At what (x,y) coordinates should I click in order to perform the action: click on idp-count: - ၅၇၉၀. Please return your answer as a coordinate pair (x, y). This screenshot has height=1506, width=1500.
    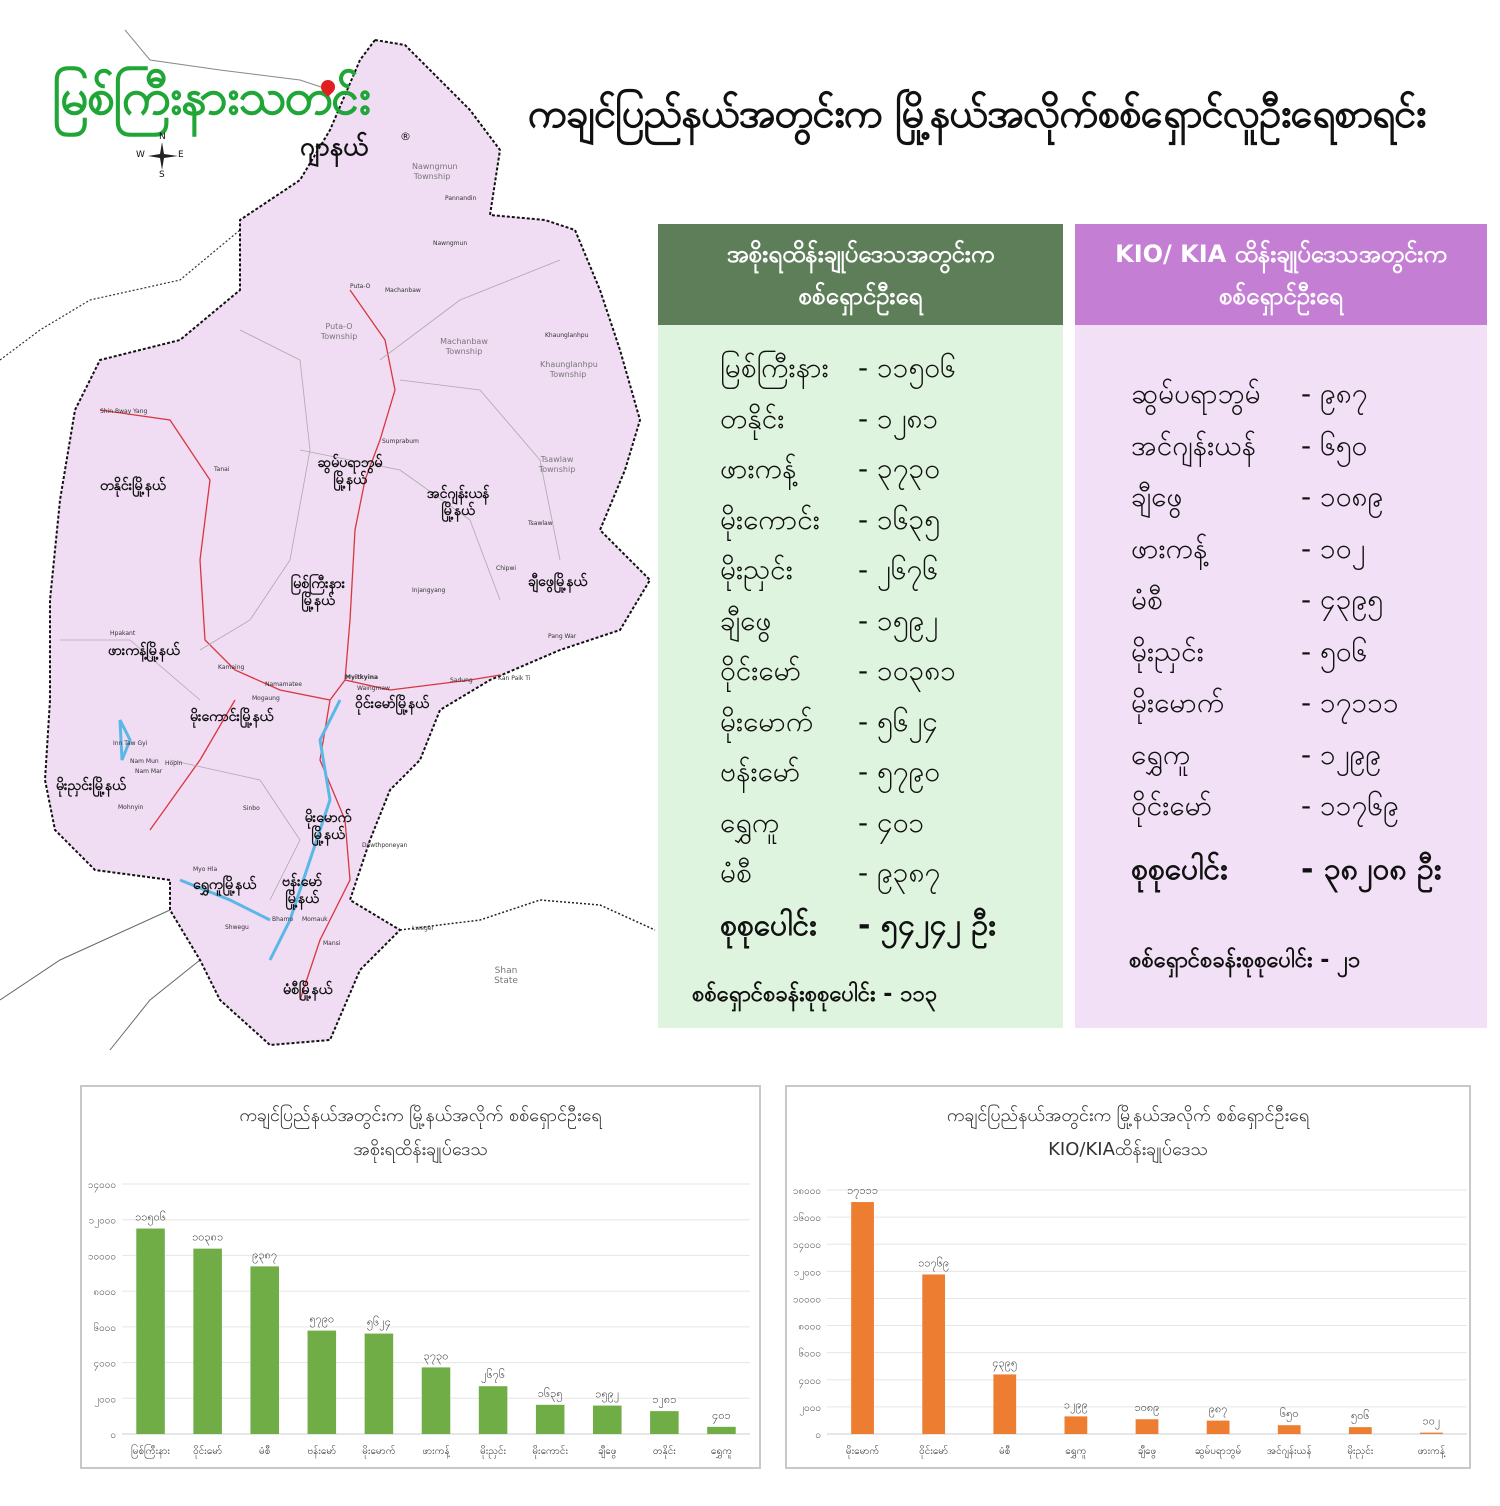
    Looking at the image, I should click on (899, 771).